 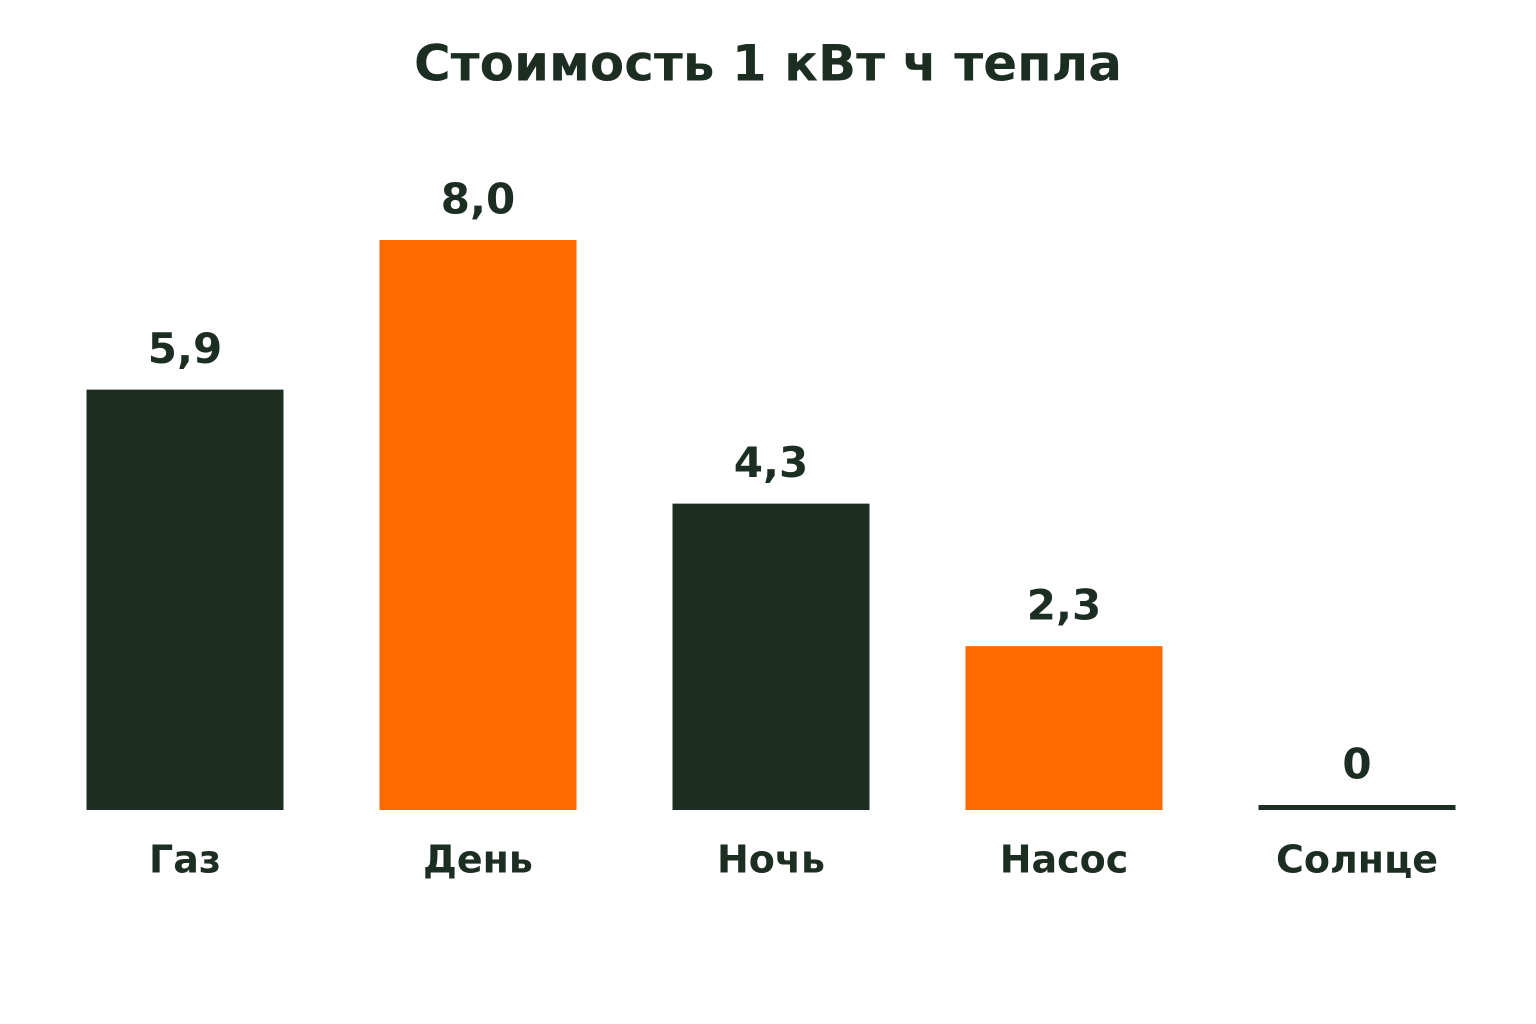 I want to click on value-label: 2,3, so click(x=1064, y=605).